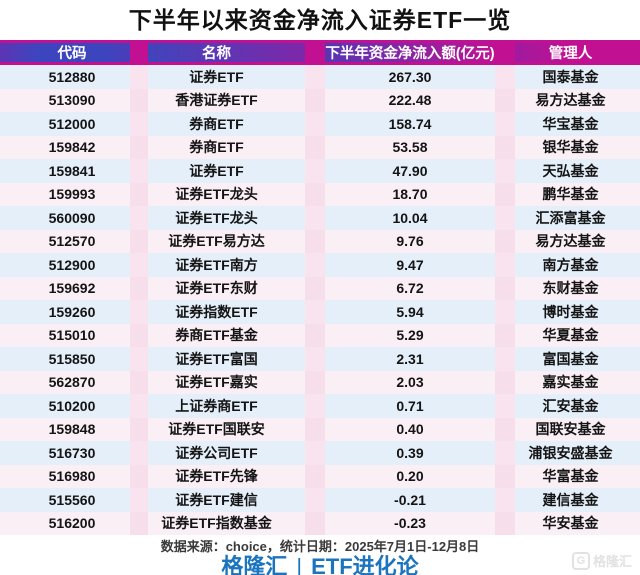 The width and height of the screenshot is (640, 575). What do you see at coordinates (320, 359) in the screenshot?
I see `table-row: 515850 证券ETF富国 2.31 富国基金` at bounding box center [320, 359].